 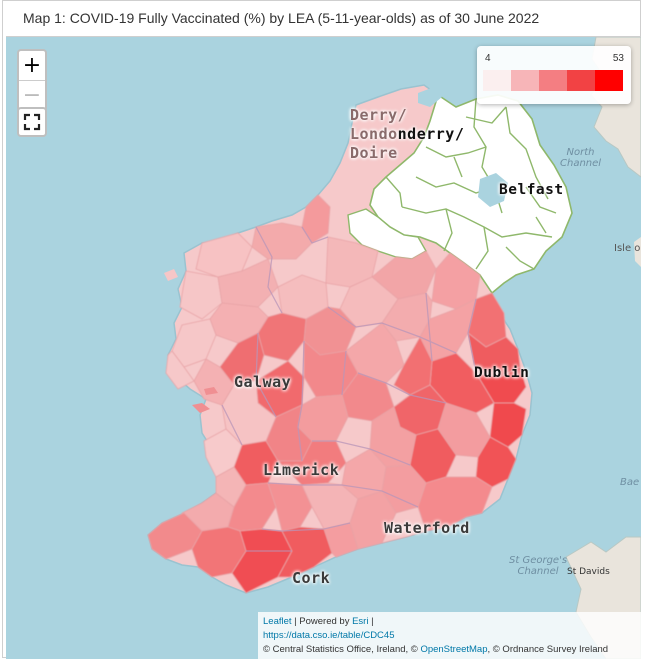 I want to click on zoom-in-button: +, so click(x=32, y=66).